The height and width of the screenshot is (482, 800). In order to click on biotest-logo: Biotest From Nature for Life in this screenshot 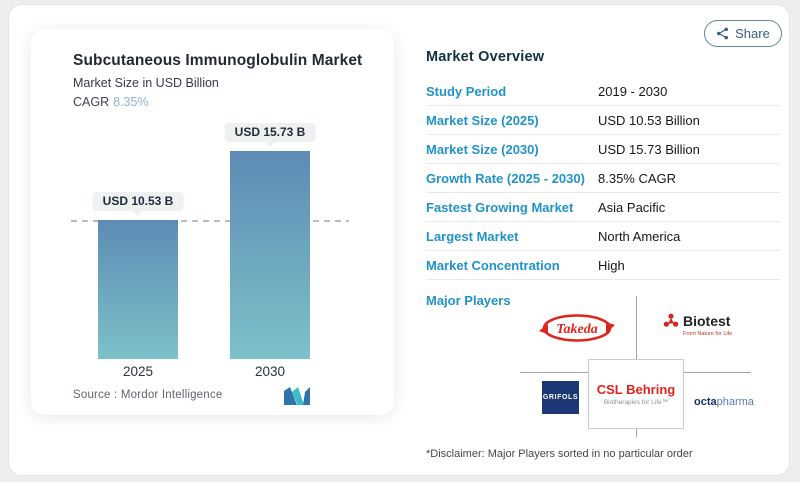, I will do `click(697, 325)`.